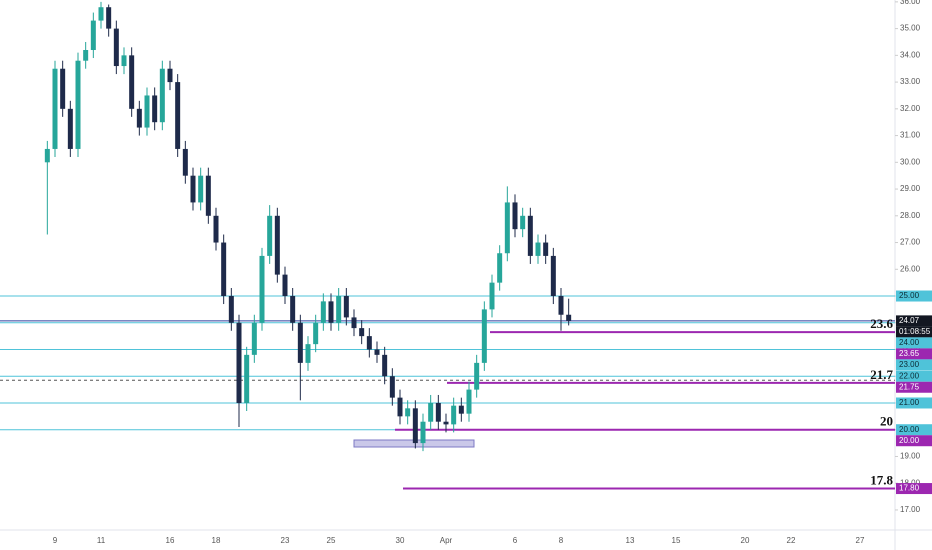  I want to click on x-tick-label: 11, so click(101, 540).